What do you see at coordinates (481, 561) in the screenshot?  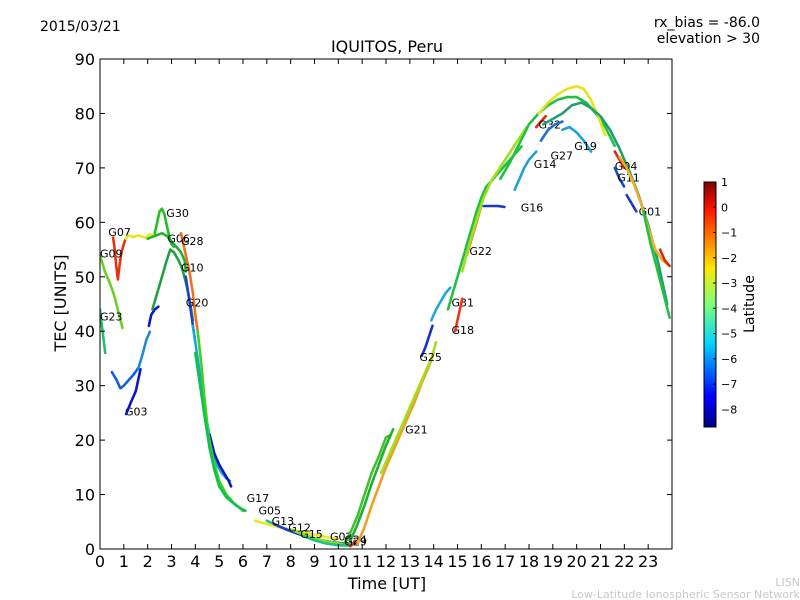 I see `x-tick-label: 16` at bounding box center [481, 561].